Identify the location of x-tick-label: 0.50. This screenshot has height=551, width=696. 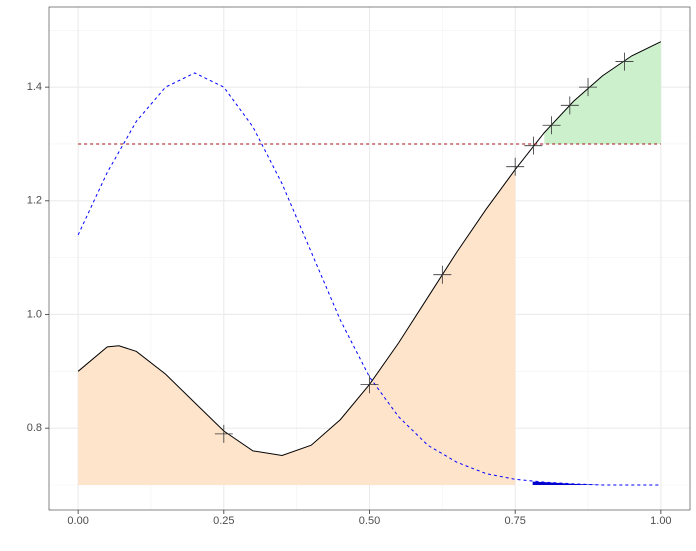
(369, 521).